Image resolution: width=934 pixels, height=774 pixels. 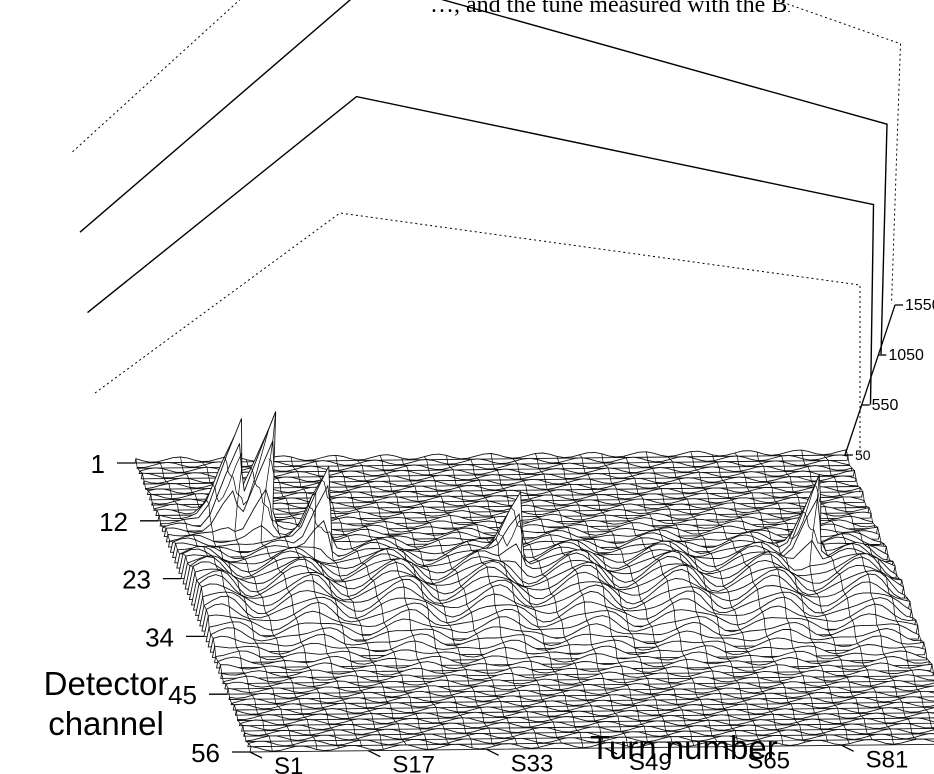 I want to click on z-tick-label: 550, so click(x=885, y=405).